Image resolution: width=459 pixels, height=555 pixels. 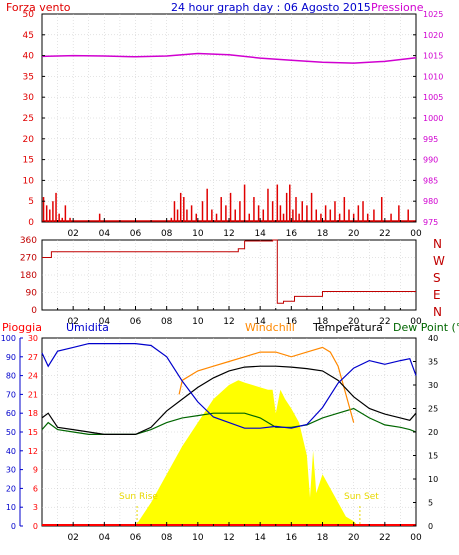 I want to click on pressure-line, so click(x=229, y=58).